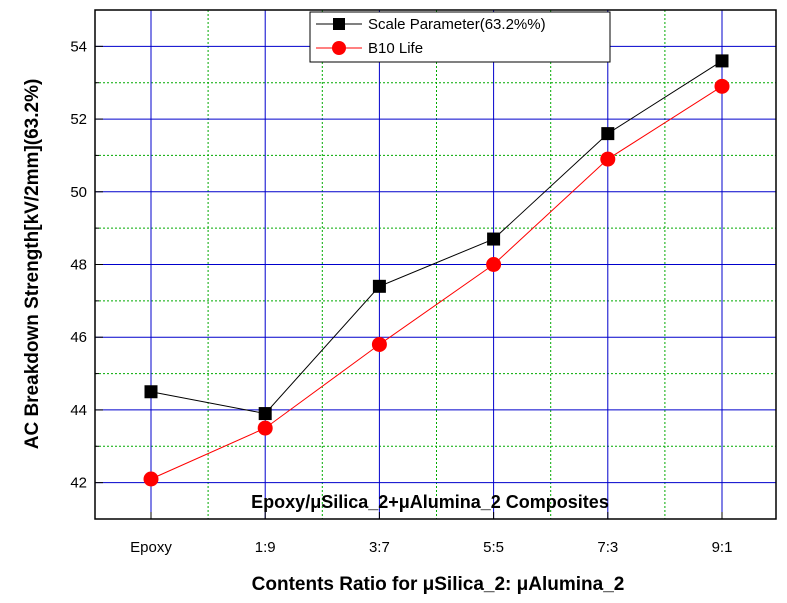 This screenshot has height=603, width=787. I want to click on y-tick-label: 42, so click(78, 483).